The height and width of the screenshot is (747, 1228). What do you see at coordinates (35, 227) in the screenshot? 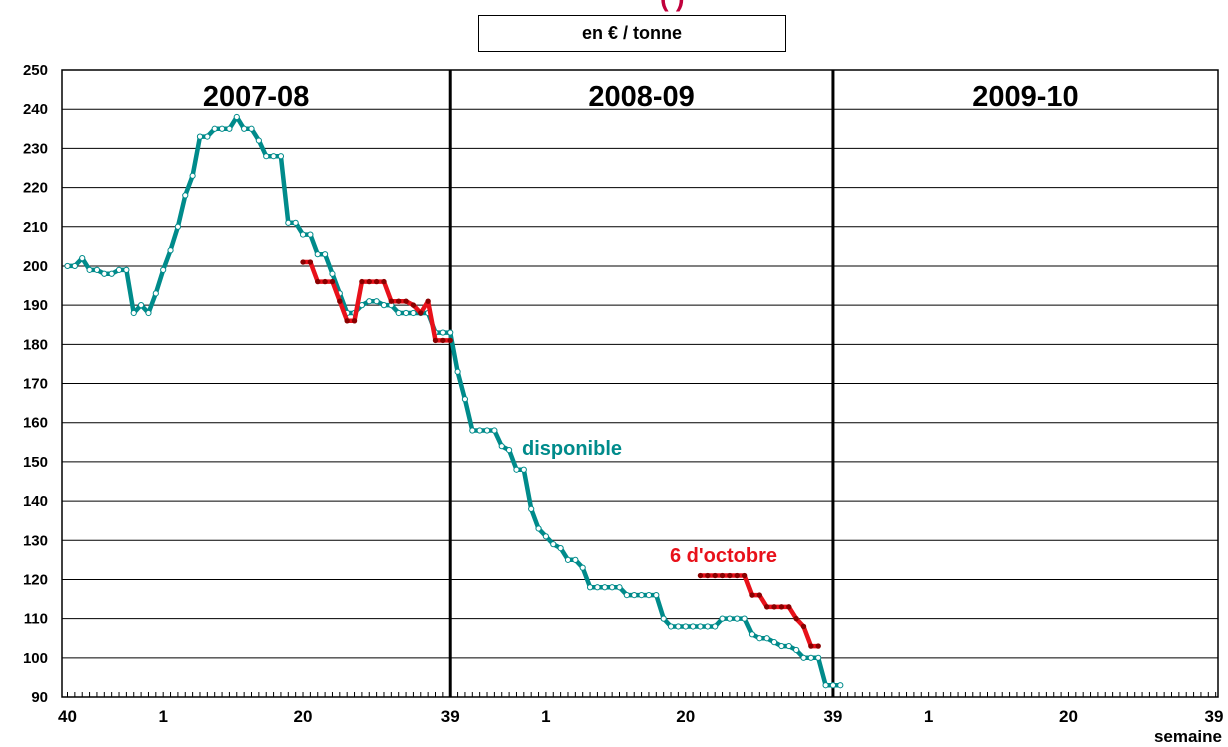
I see `y-tick-label: 210` at bounding box center [35, 227].